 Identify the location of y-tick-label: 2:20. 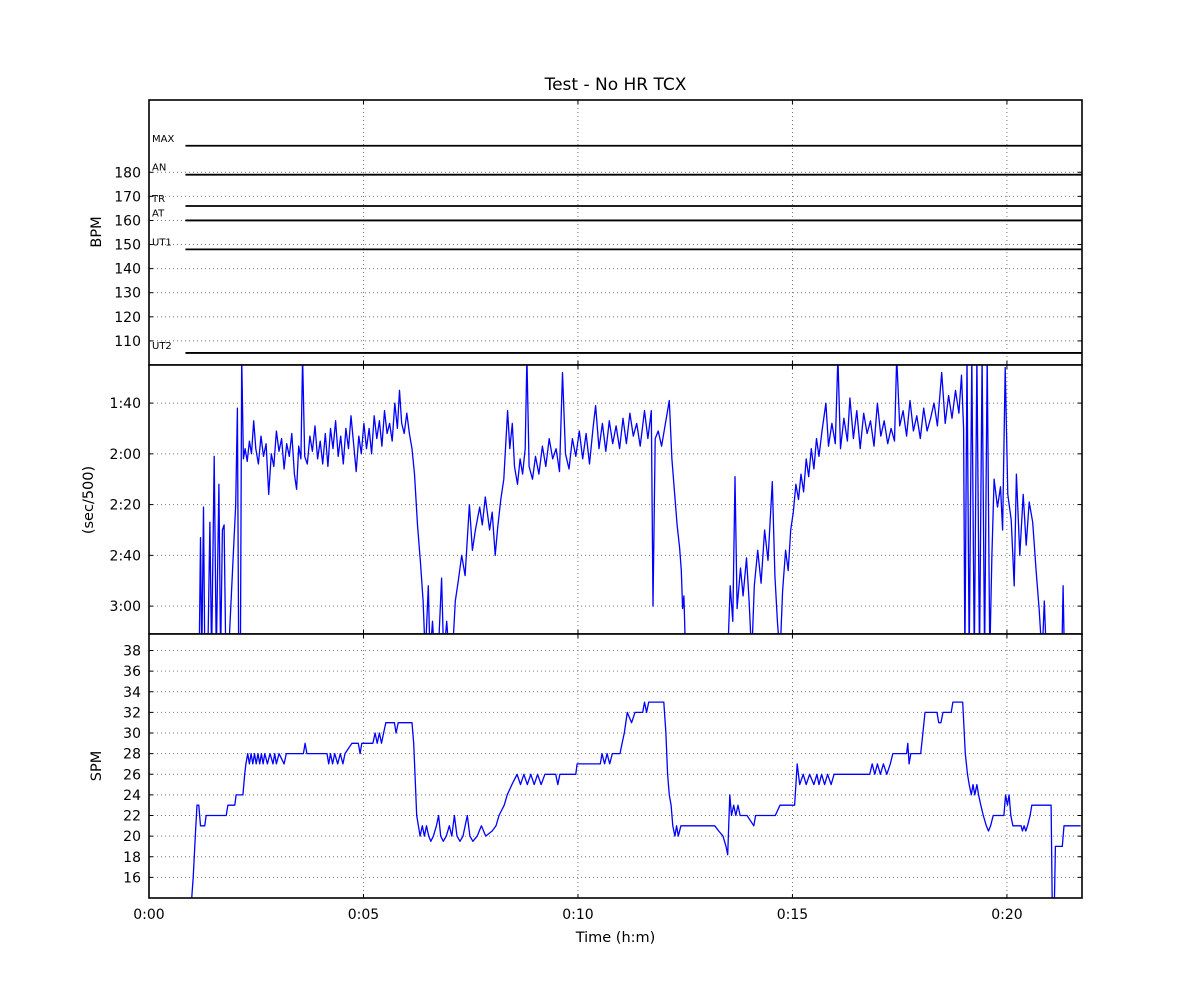
(125, 506).